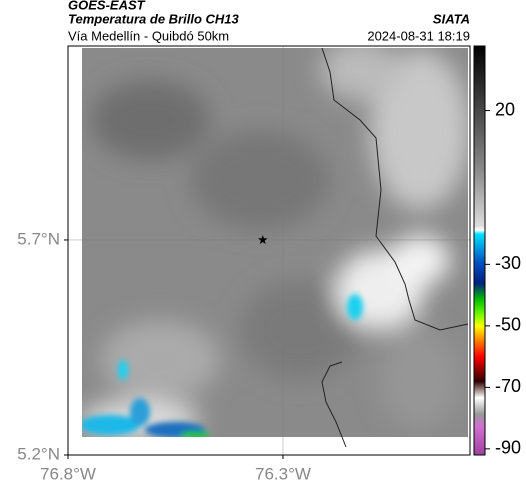  Describe the element at coordinates (263, 239) in the screenshot. I see `location-marker` at that location.